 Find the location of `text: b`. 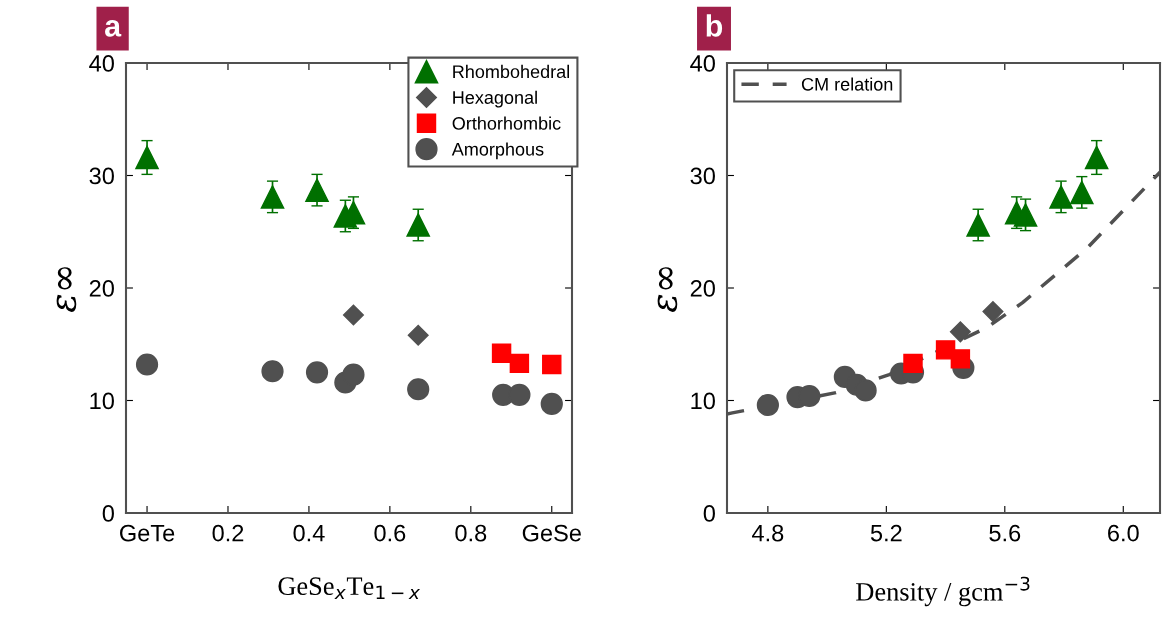

text: b is located at coordinates (714, 25).